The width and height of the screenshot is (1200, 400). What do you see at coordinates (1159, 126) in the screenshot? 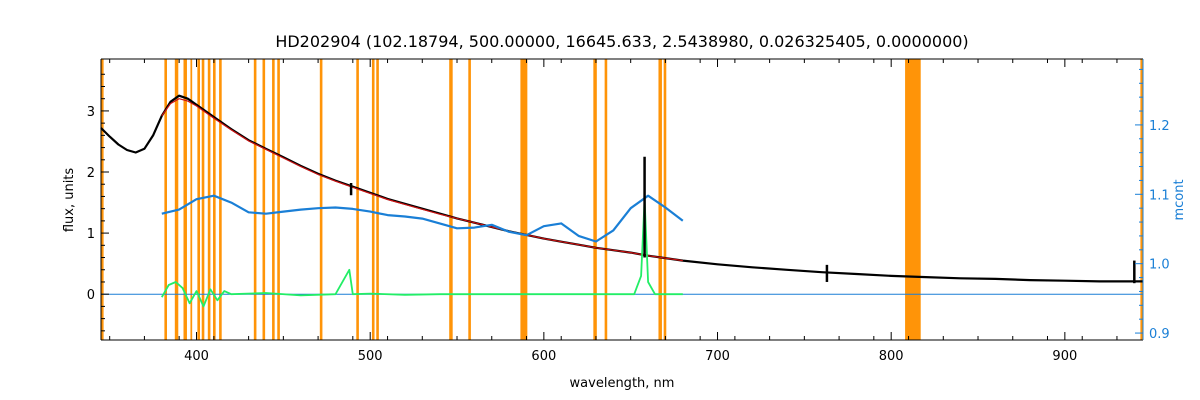
I see `y-right-tick-label-1.2: 1.2` at bounding box center [1159, 126].